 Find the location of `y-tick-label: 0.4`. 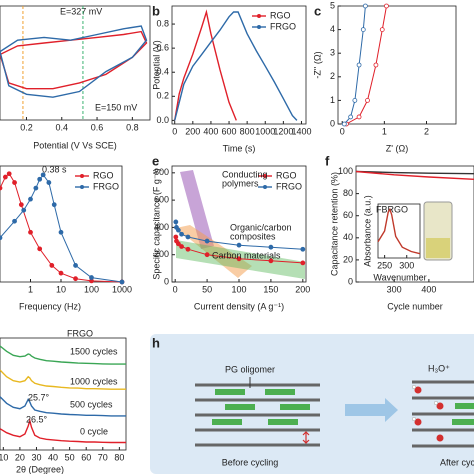

y-tick-label: 0.4 is located at coordinates (162, 72).